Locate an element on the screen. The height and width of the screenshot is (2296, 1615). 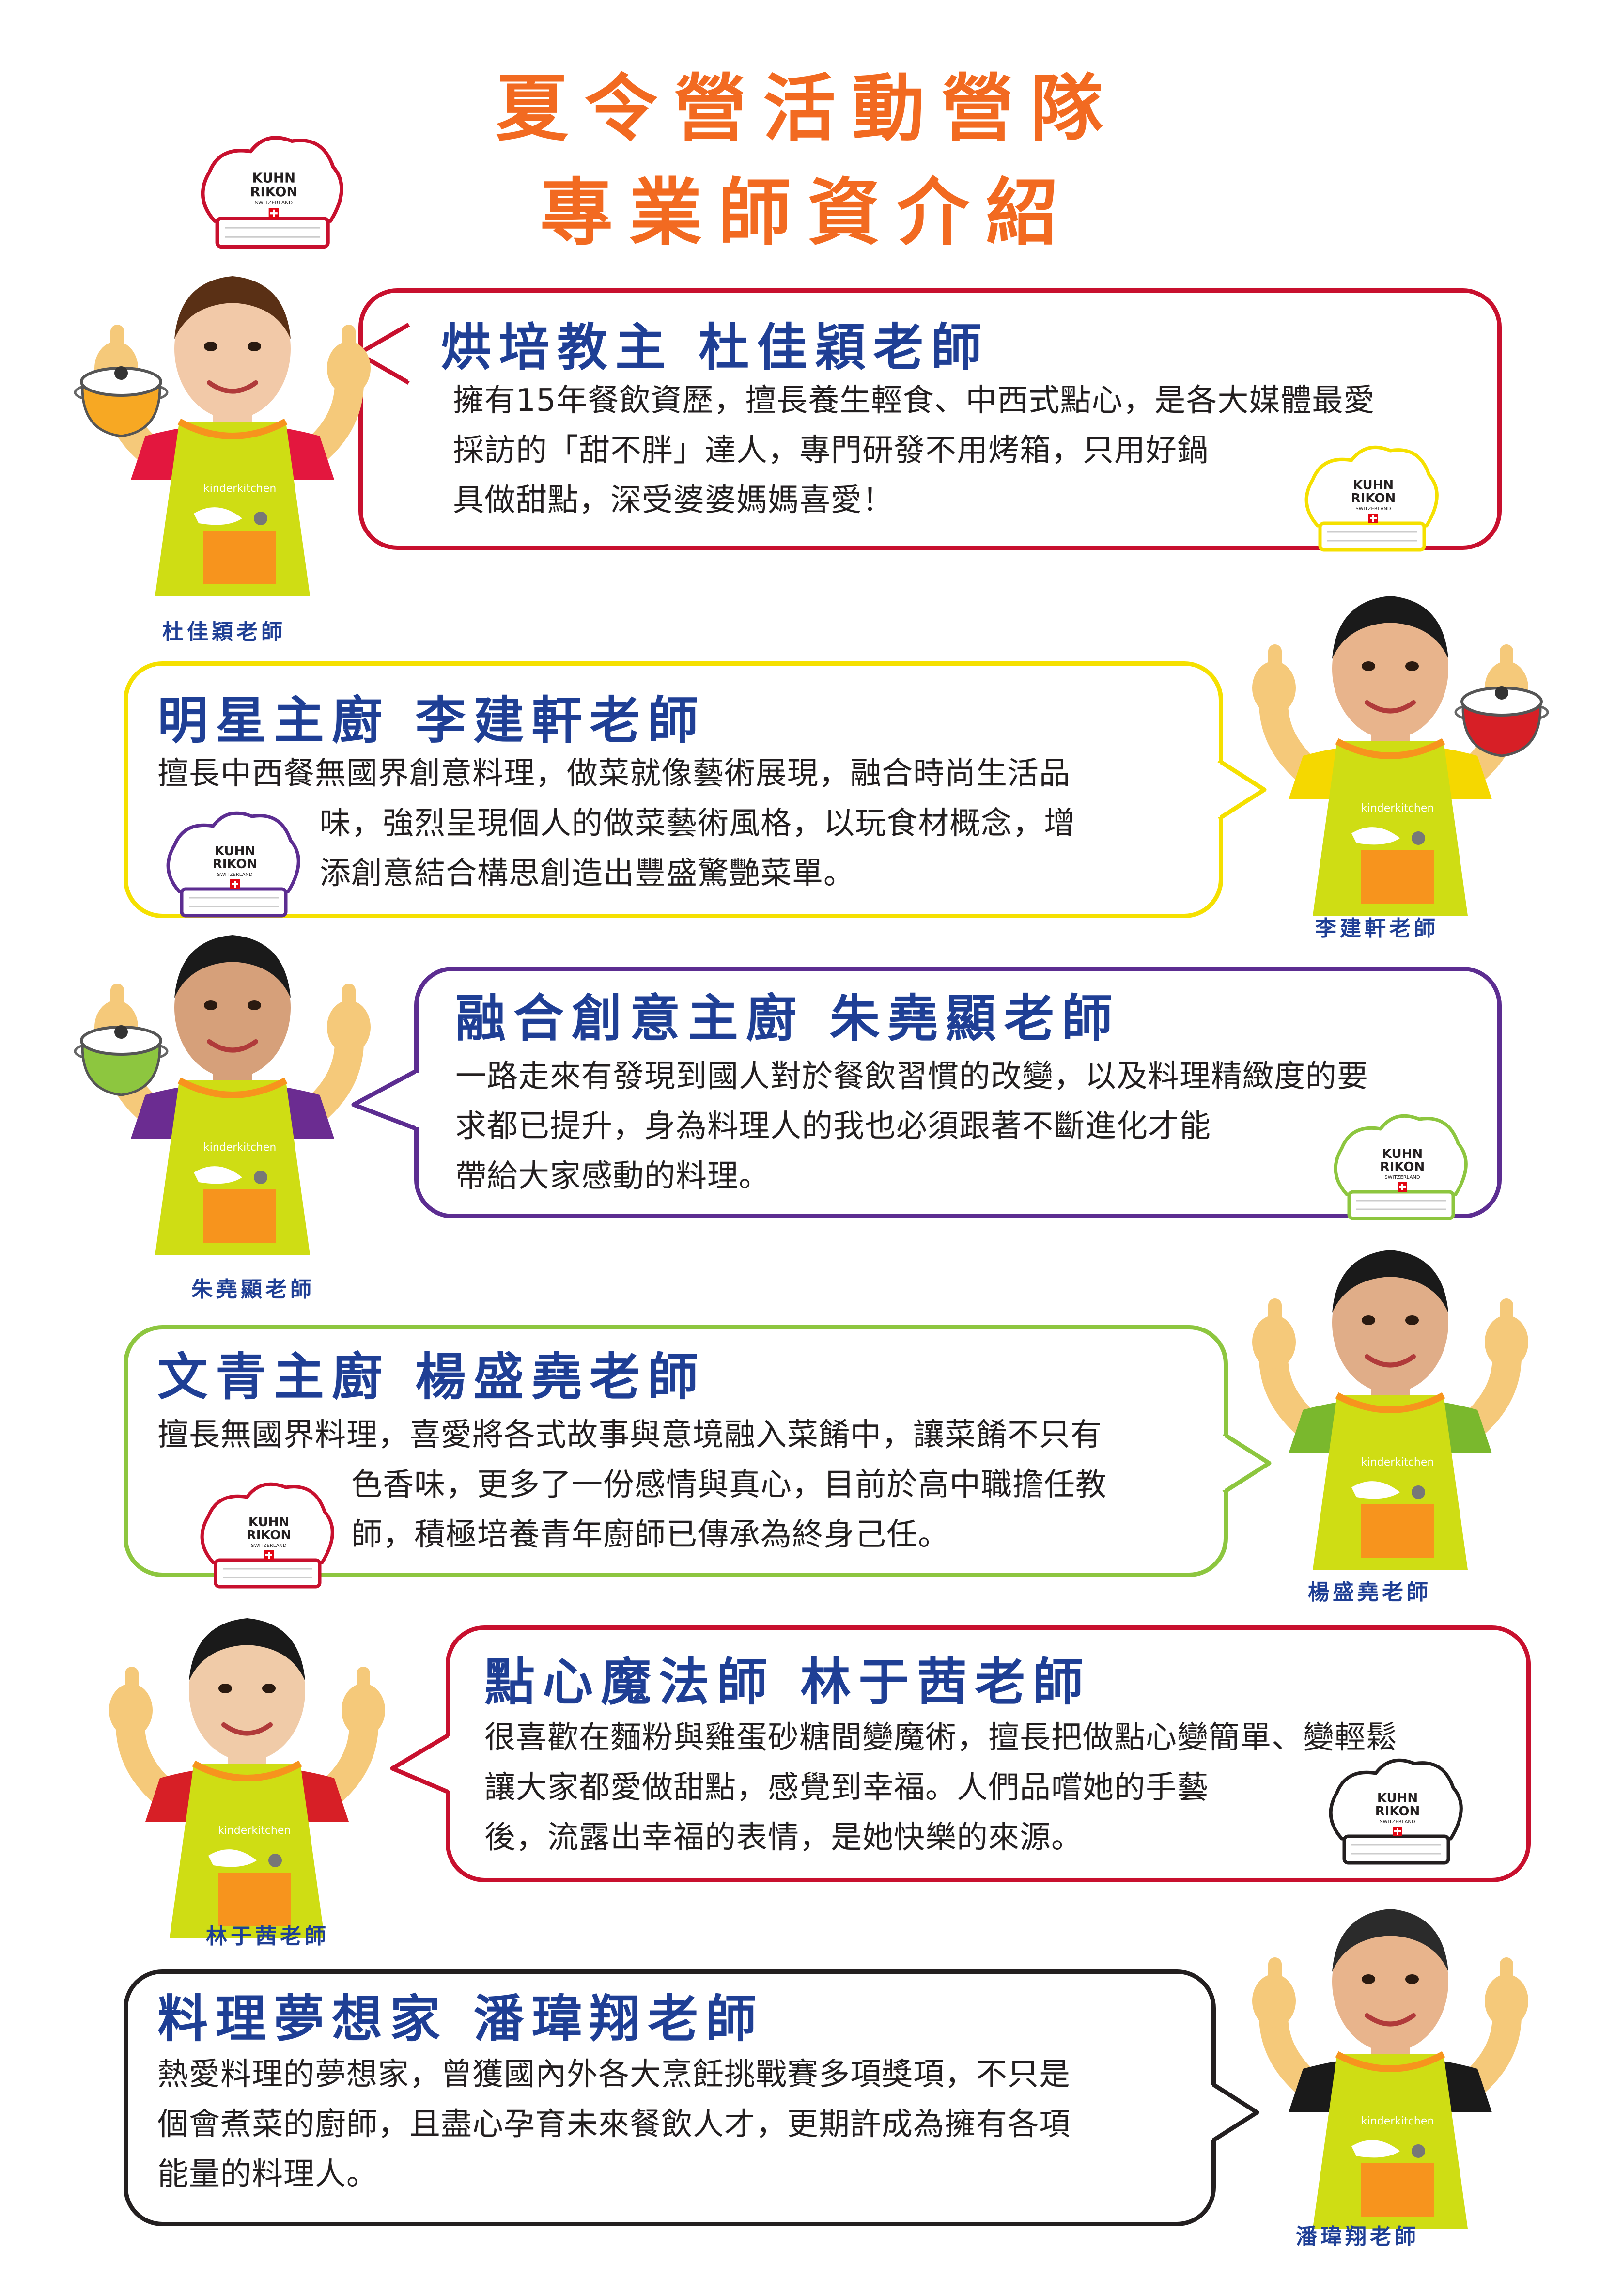
bio-line: 擅長無國界料理，喜愛將各式故事與意境融入菜餚中，讓菜餚不只有 is located at coordinates (629, 1435).